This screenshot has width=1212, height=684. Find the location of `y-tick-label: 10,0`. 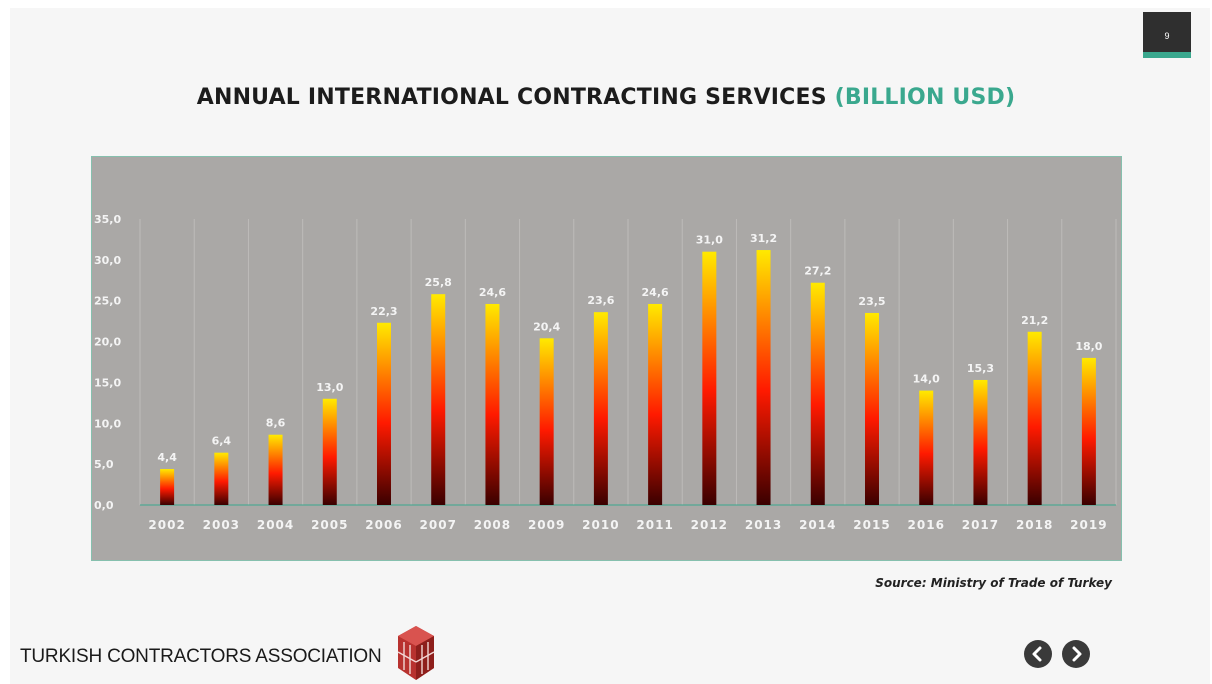

y-tick-label: 10,0 is located at coordinates (107, 423).